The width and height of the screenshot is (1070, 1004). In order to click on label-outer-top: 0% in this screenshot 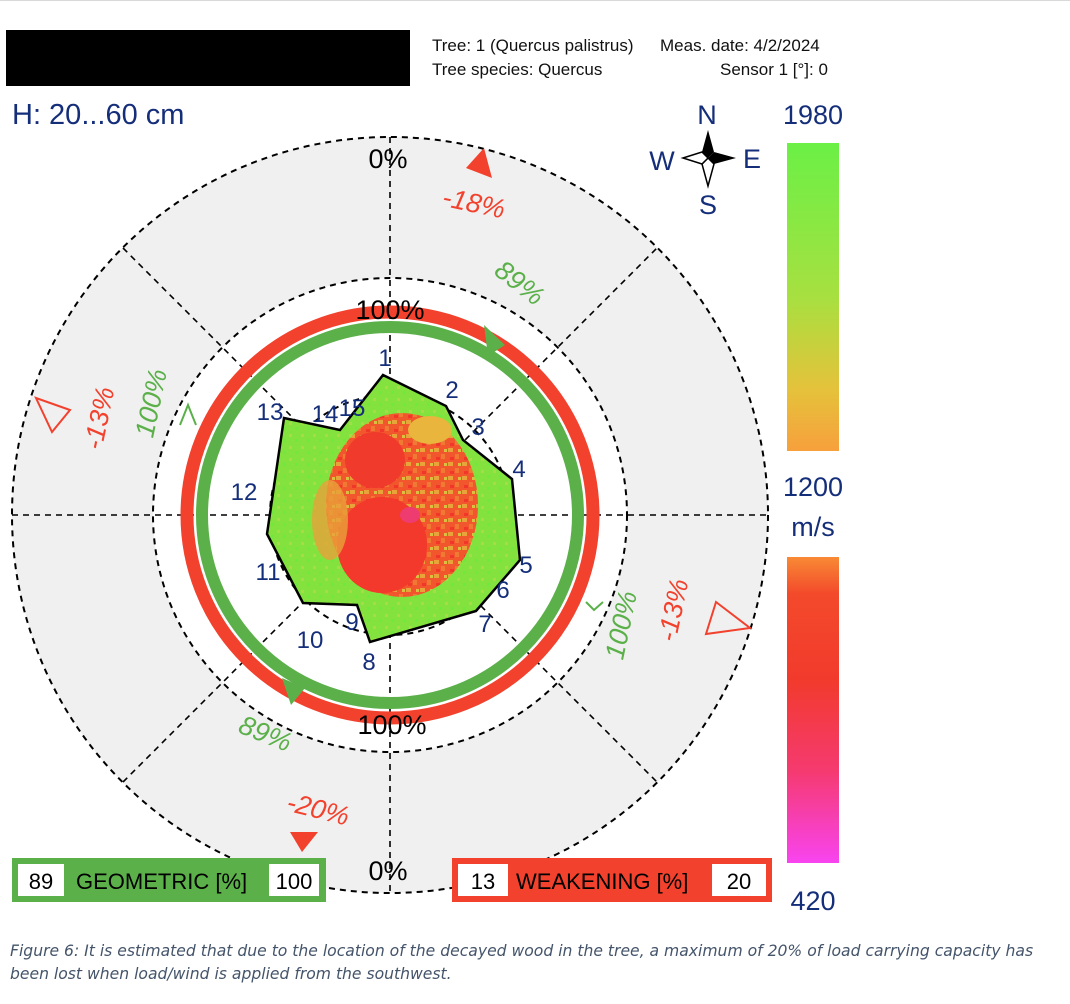, I will do `click(387, 159)`.